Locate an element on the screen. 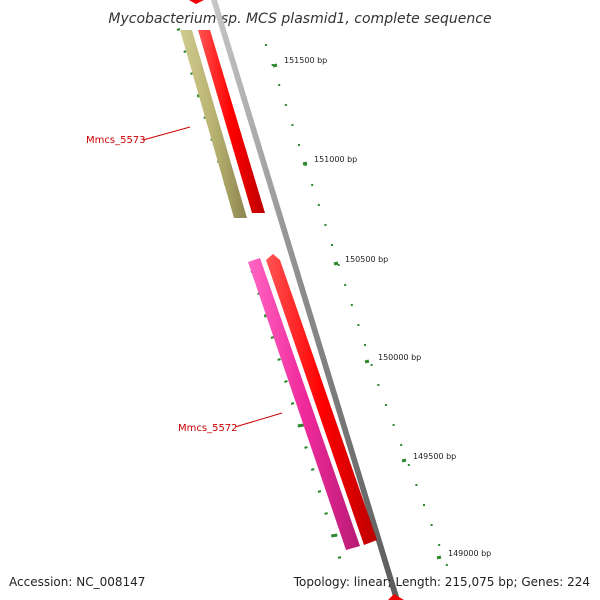 This screenshot has width=600, height=600. cds-arrow-top is located at coordinates (196, 2).